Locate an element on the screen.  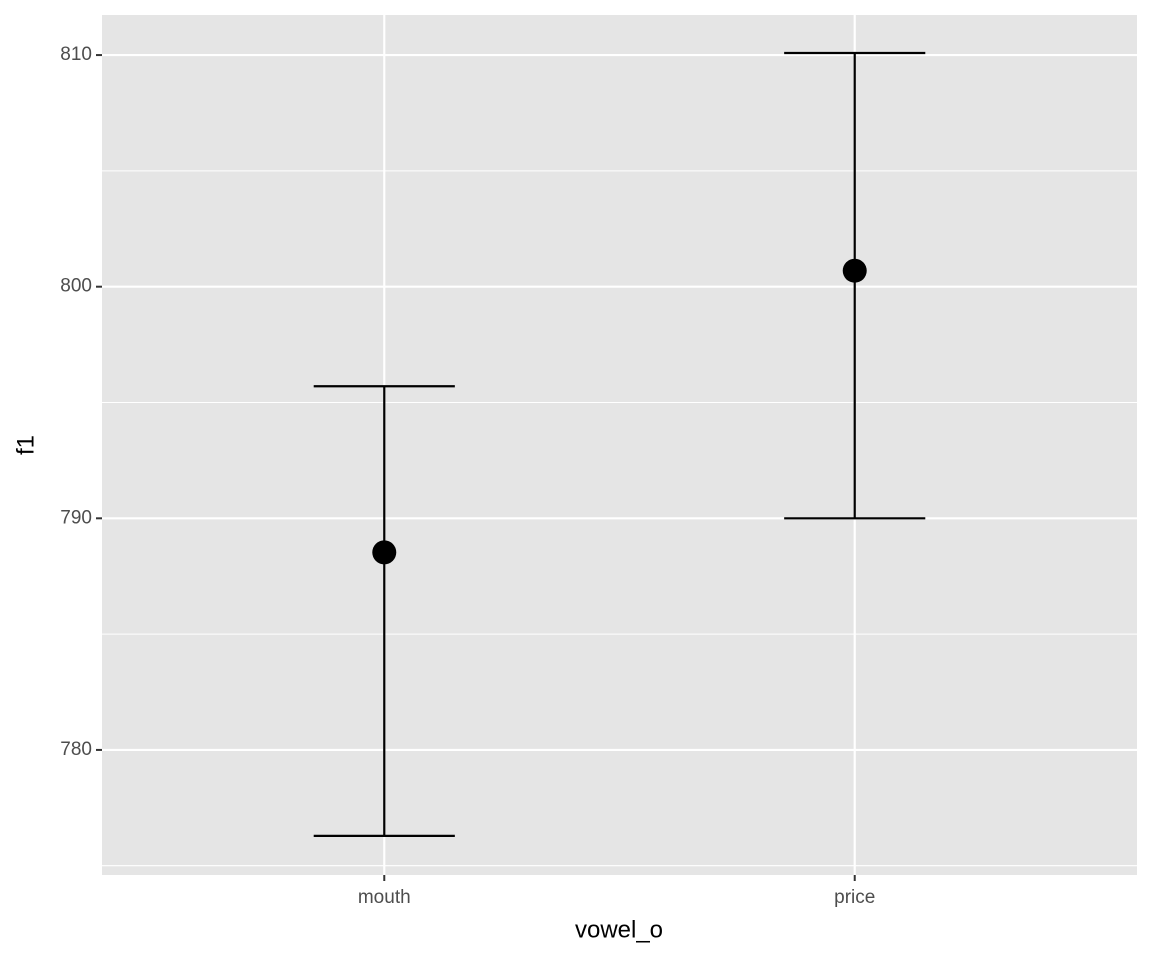
y-tick-label: 790 is located at coordinates (76, 517).